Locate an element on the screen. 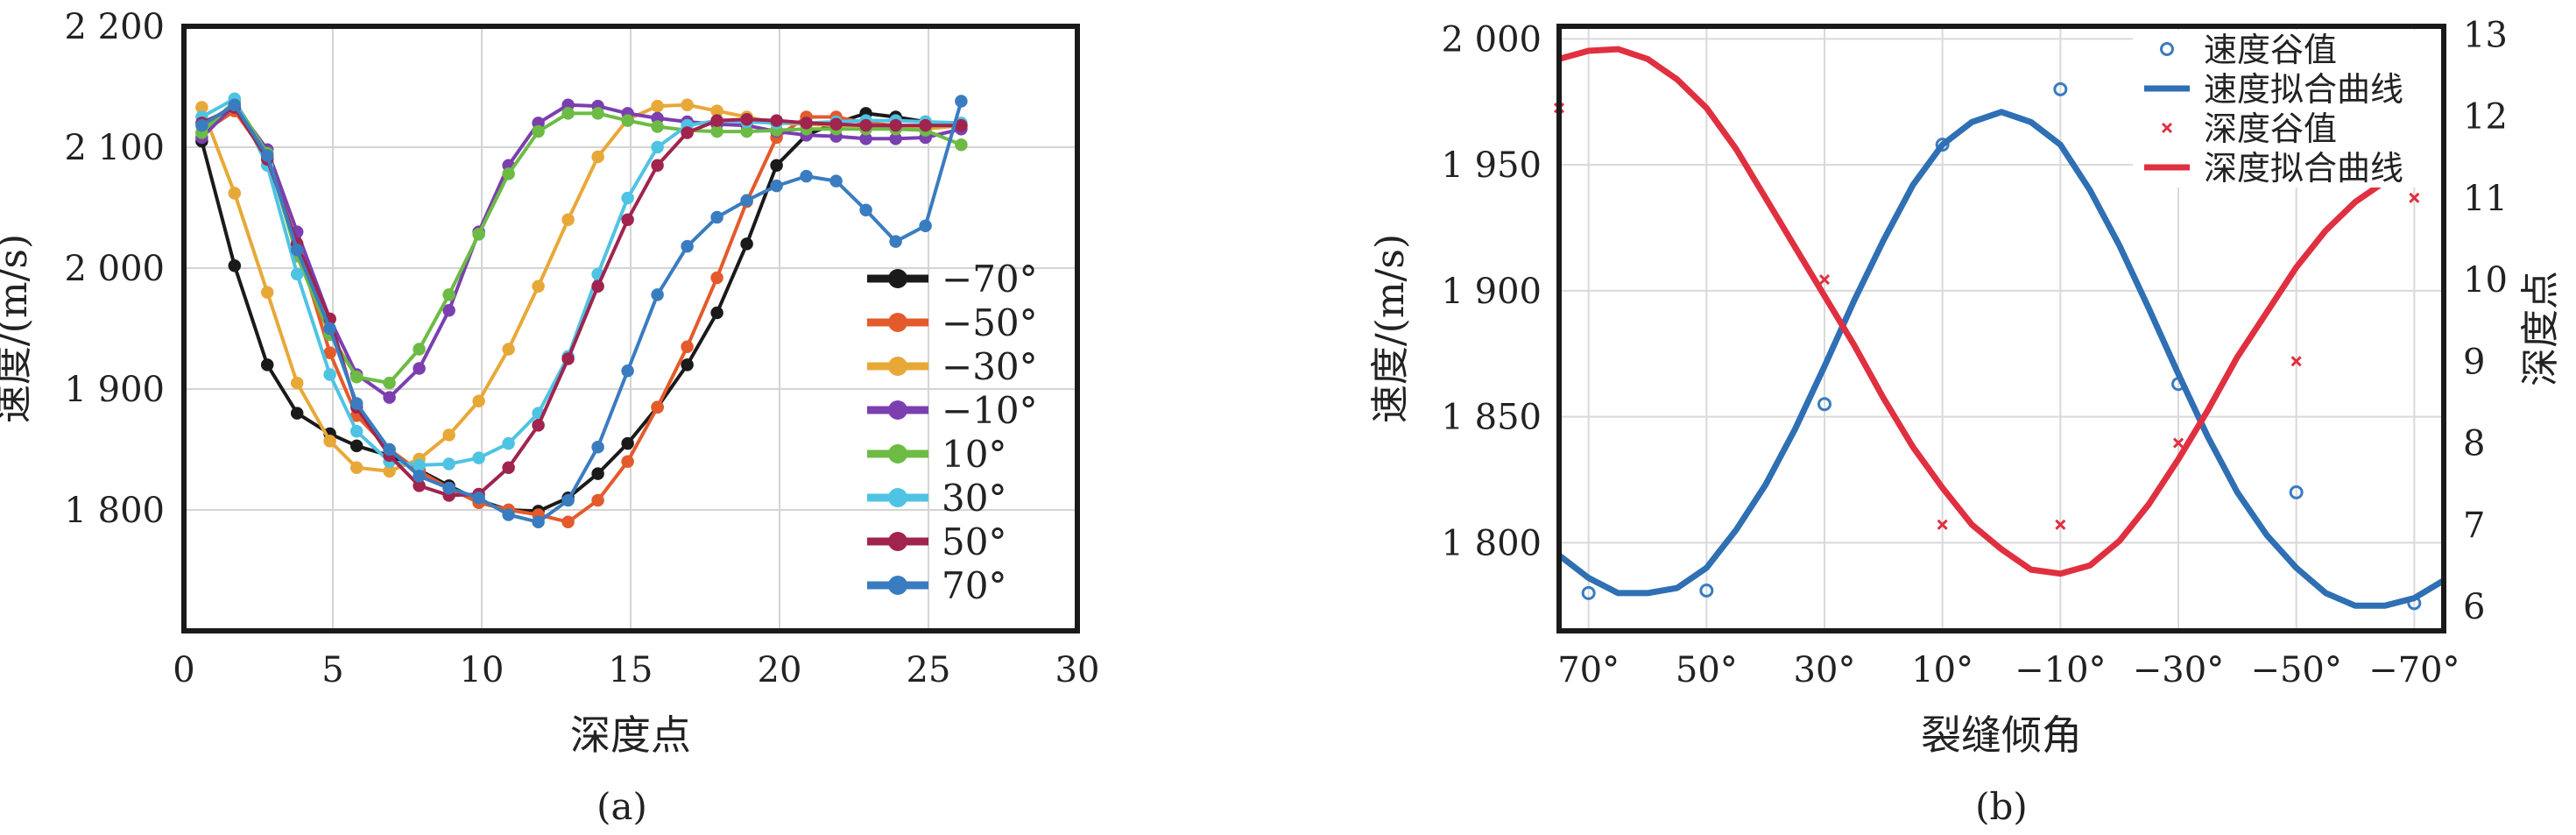  panel-a-x-tick-label: 25 is located at coordinates (929, 670).